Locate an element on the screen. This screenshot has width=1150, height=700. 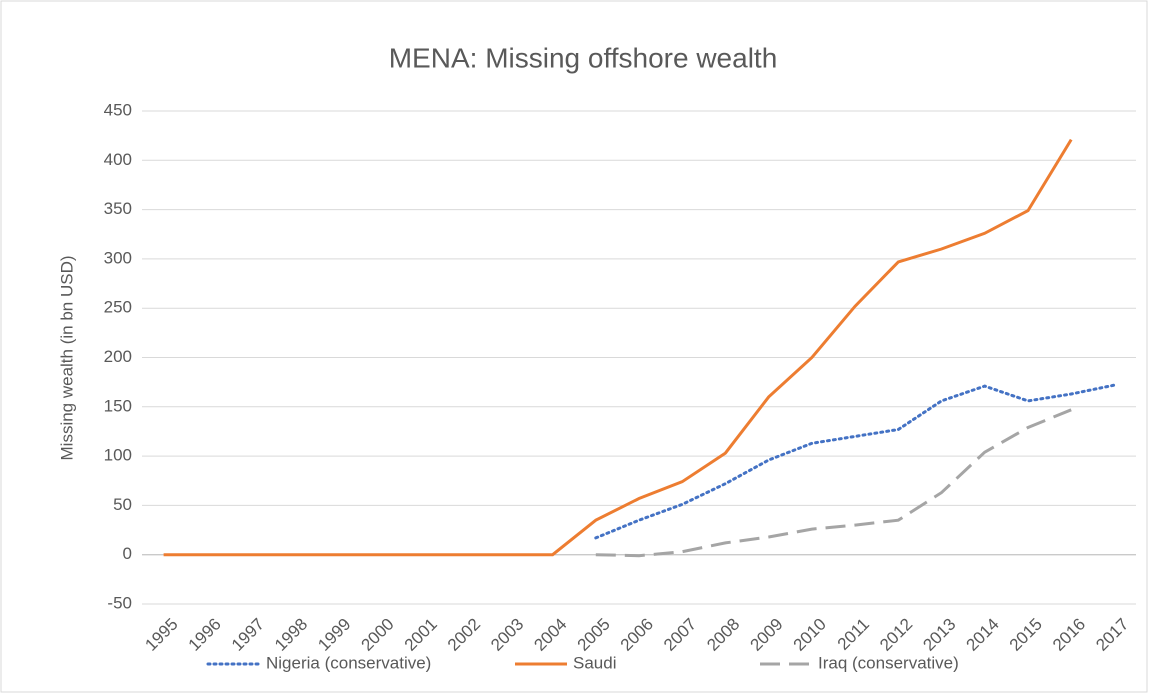
y-tick-label: 250 is located at coordinates (118, 307).